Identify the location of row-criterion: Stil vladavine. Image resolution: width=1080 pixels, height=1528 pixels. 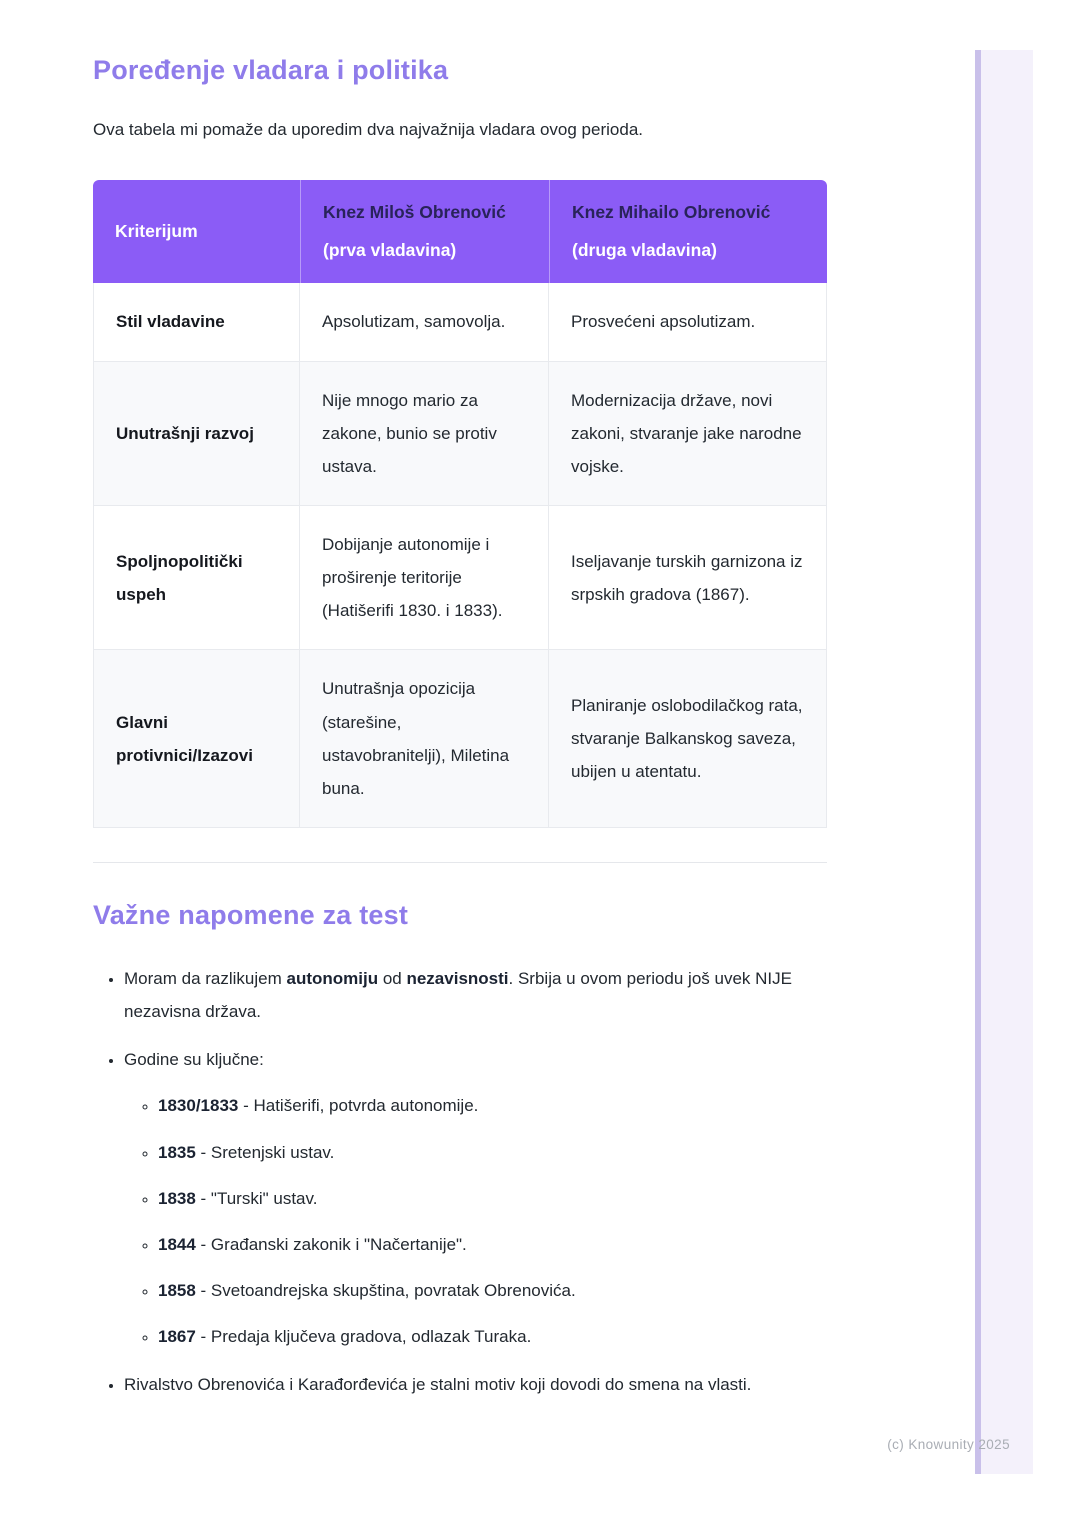
(196, 322).